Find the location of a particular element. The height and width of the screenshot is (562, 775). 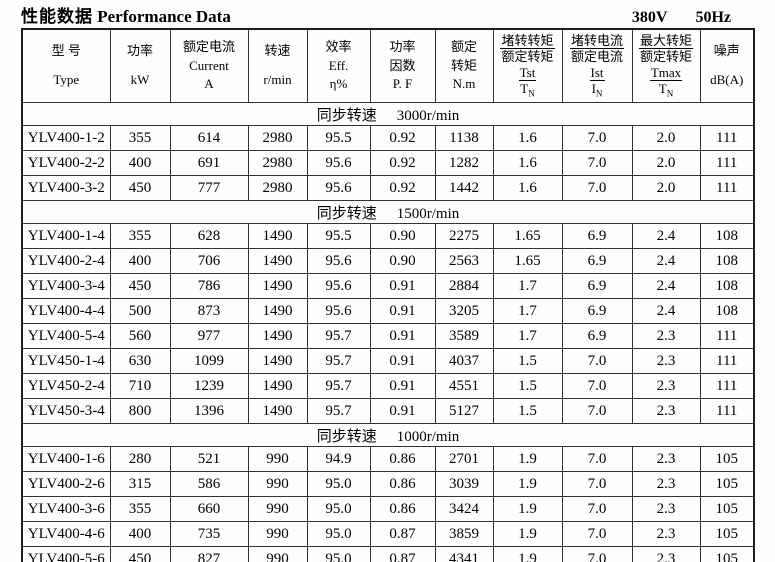

col-header-power-factor: 功率 因数 P. F is located at coordinates (402, 65).